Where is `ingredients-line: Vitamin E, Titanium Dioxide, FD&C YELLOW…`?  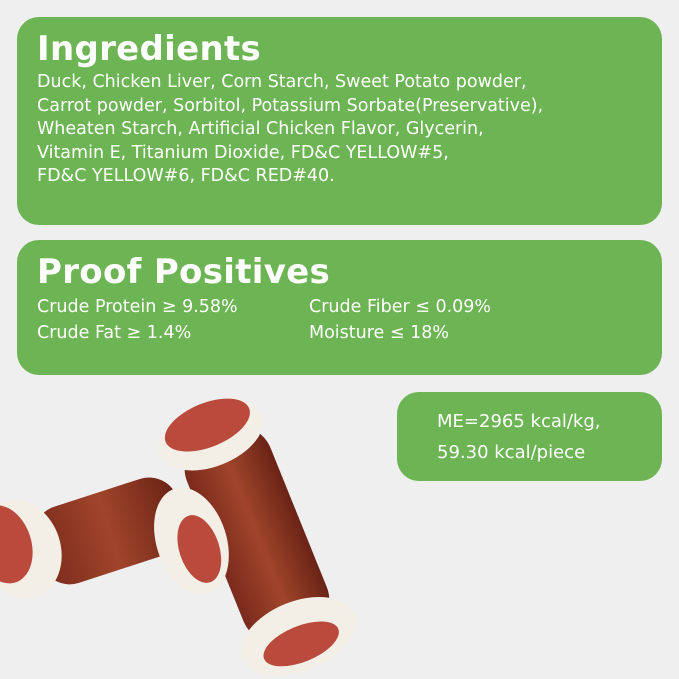
ingredients-line: Vitamin E, Titanium Dioxide, FD&C YELLOW… is located at coordinates (243, 152).